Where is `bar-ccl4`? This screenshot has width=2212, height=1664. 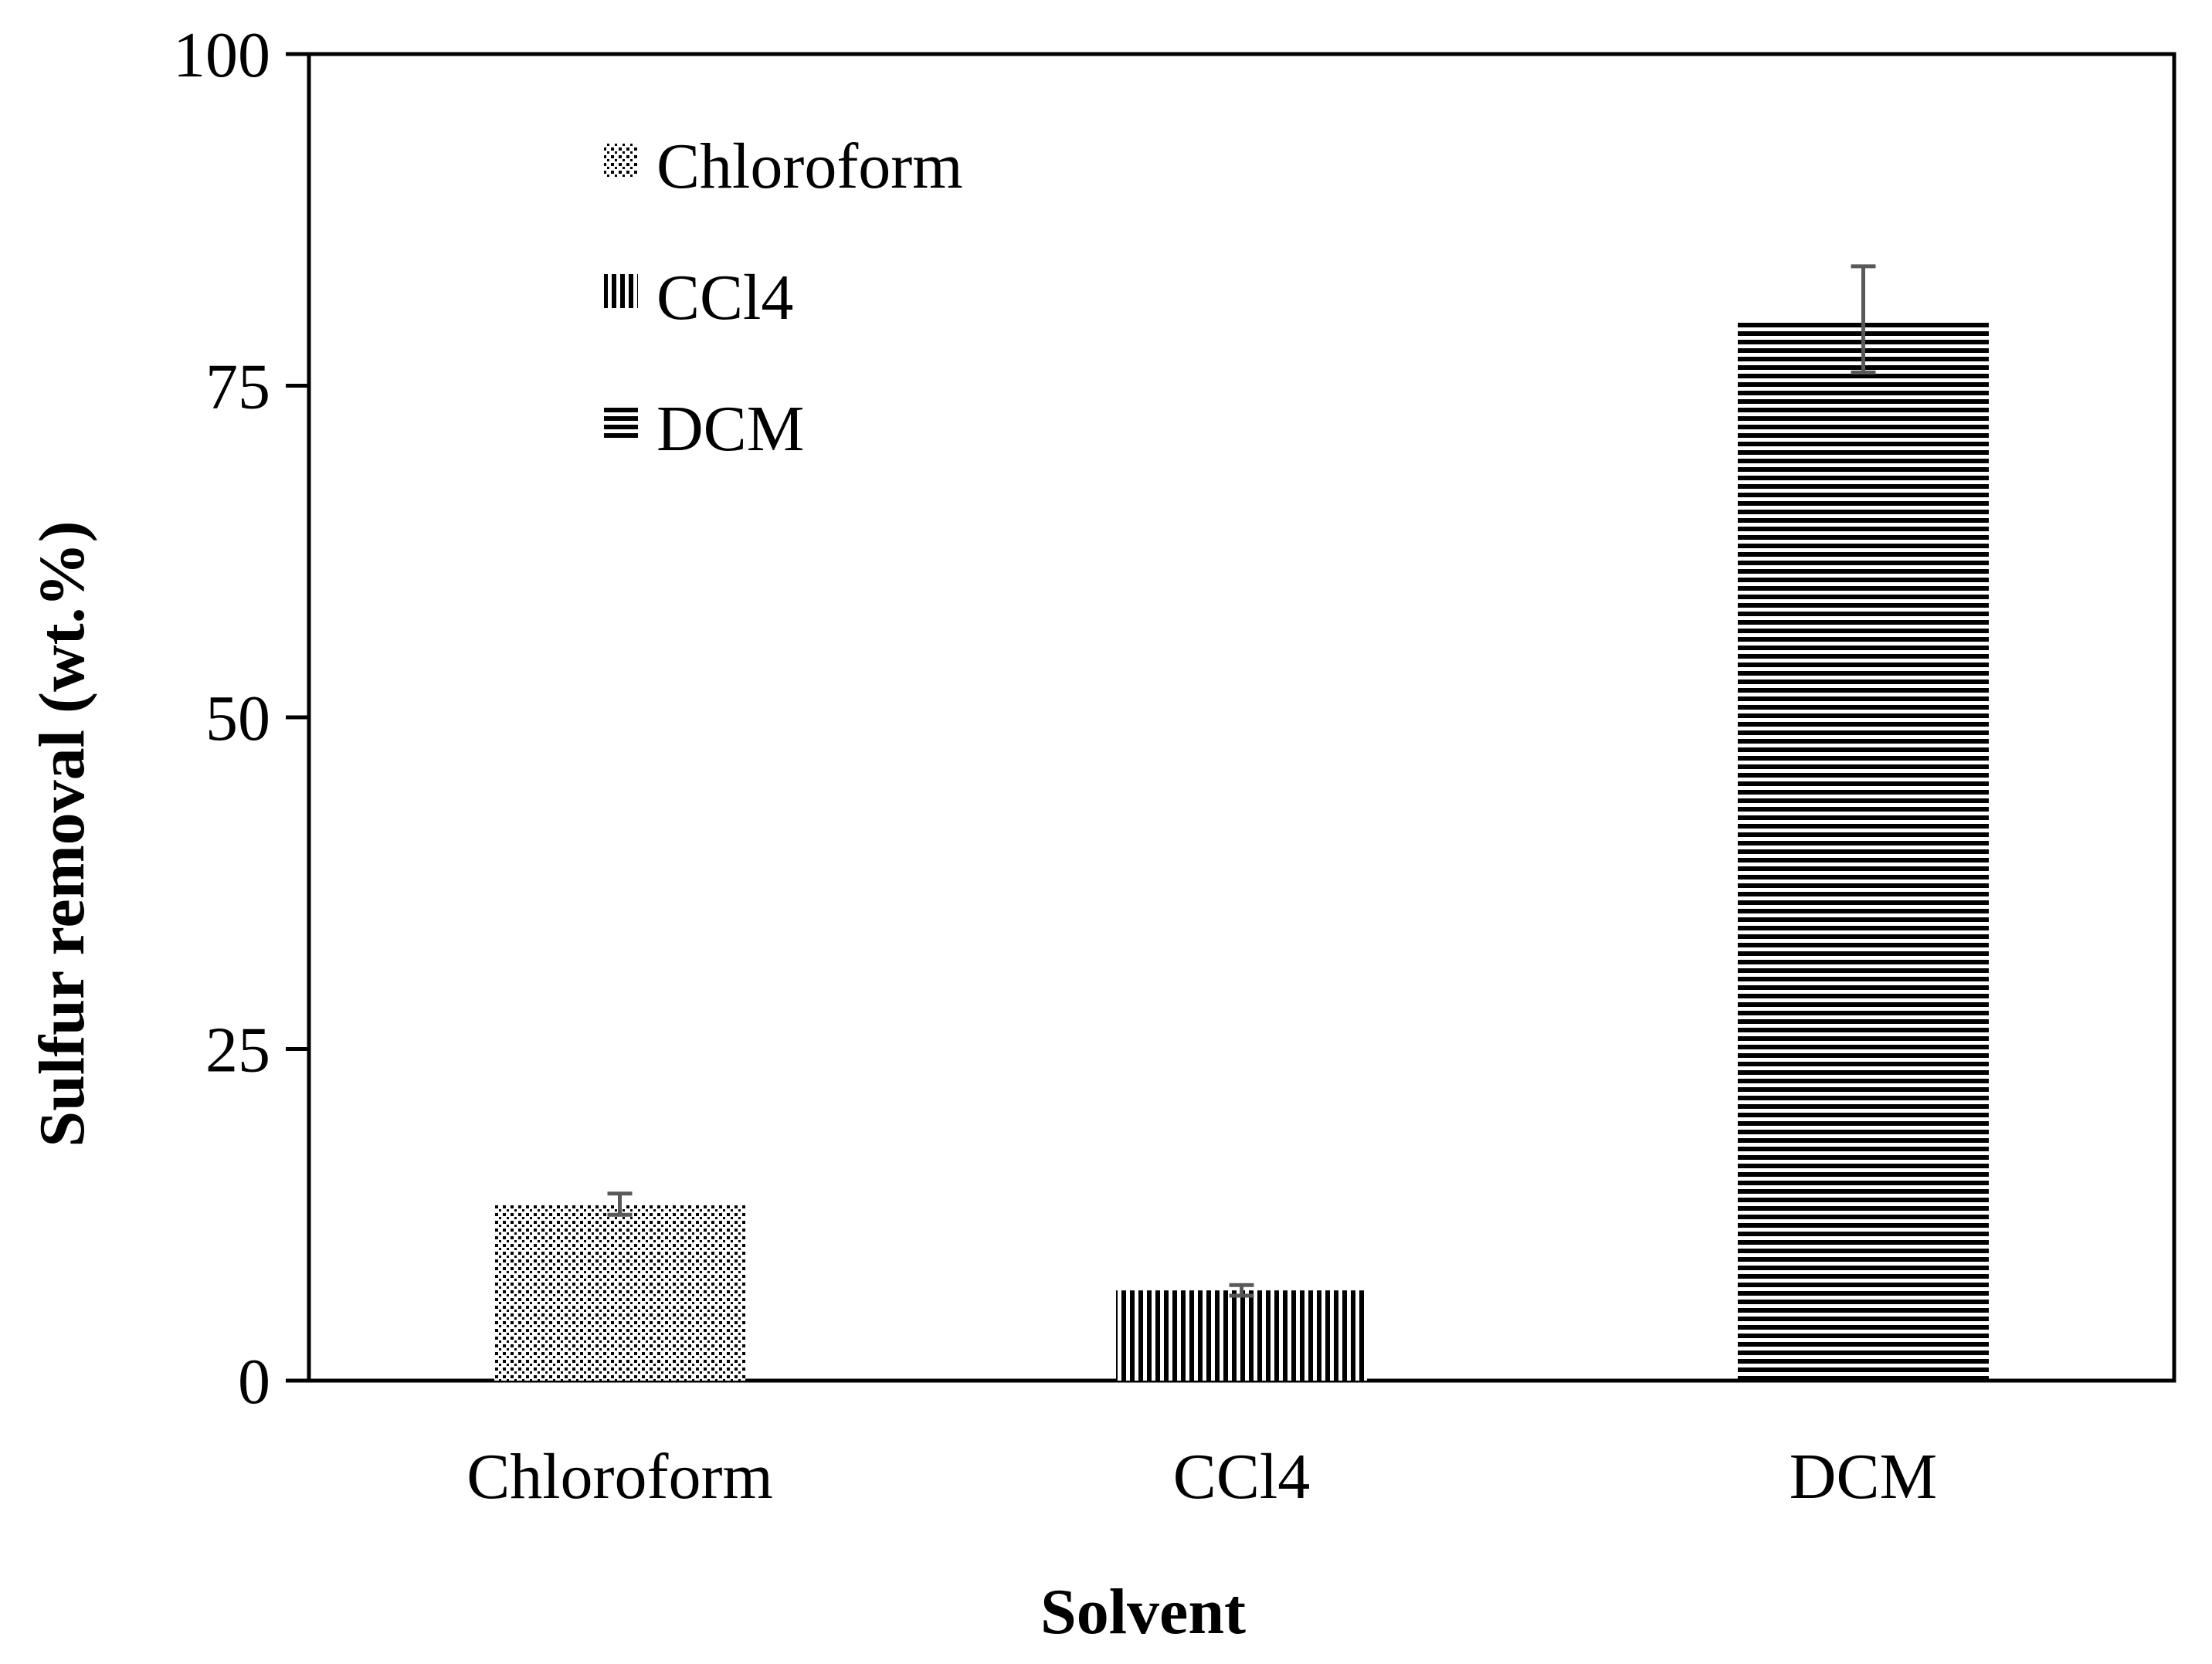 bar-ccl4 is located at coordinates (1241, 1335).